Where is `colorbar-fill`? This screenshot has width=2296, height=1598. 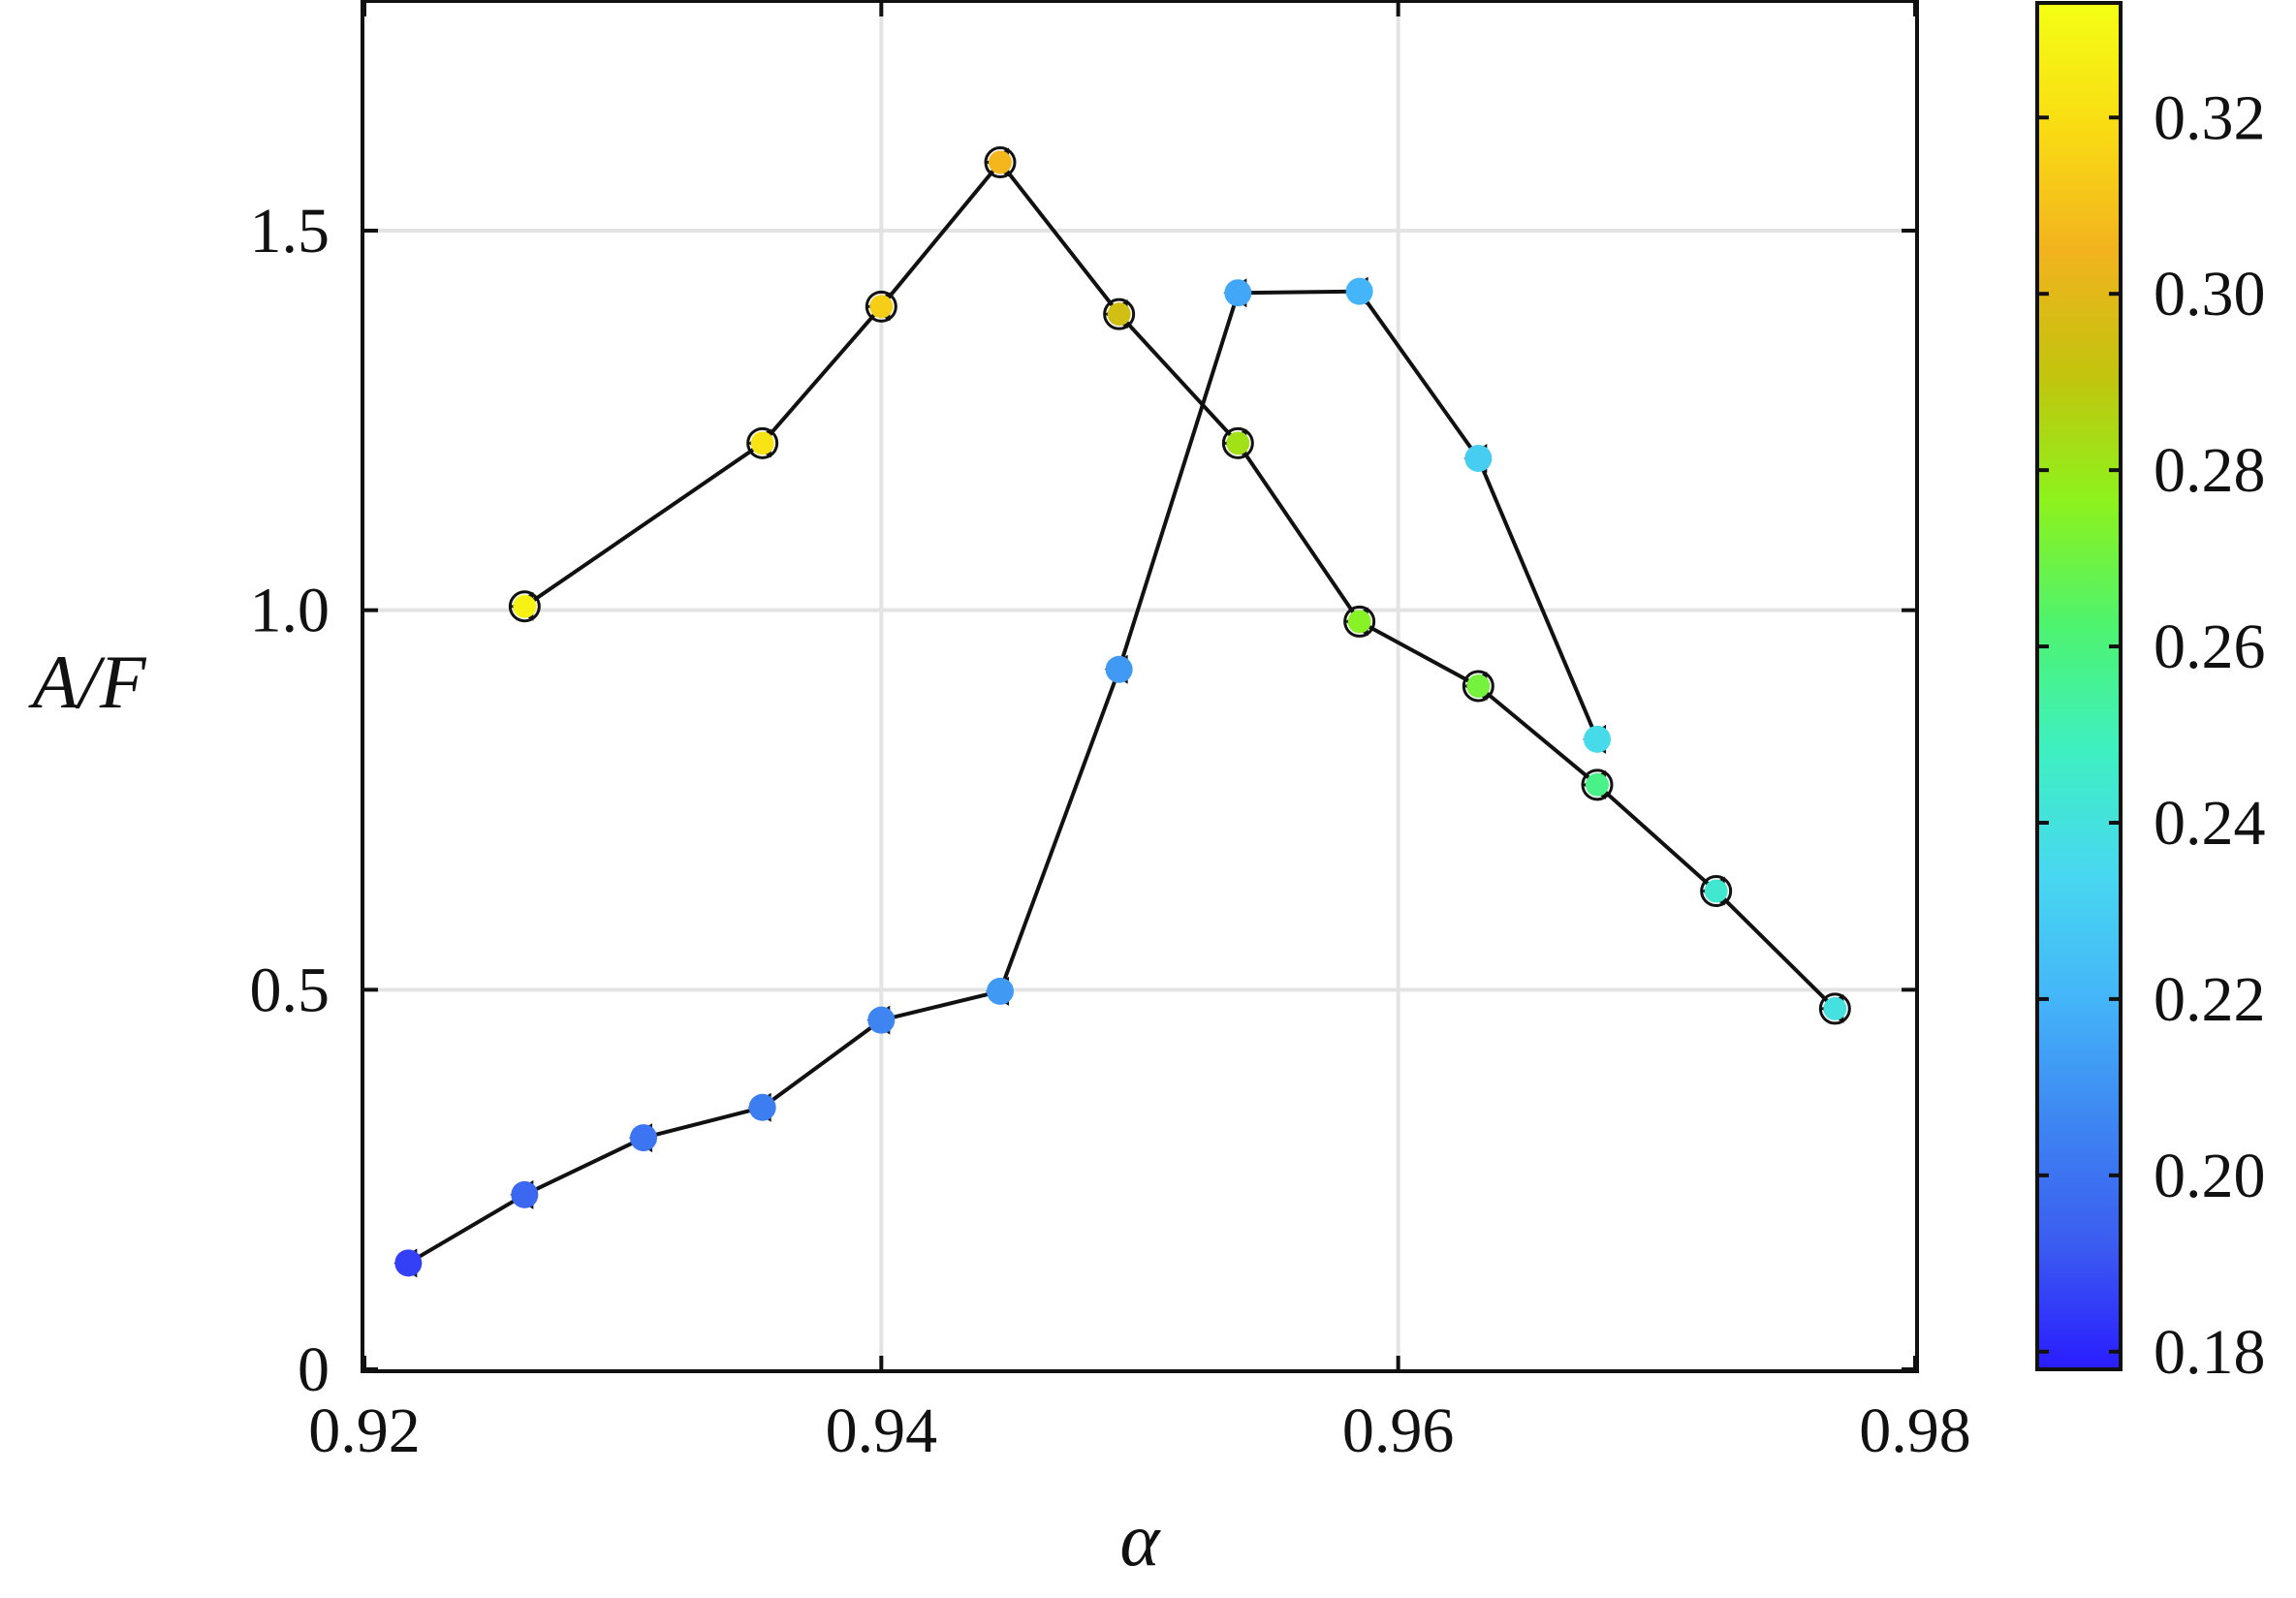
colorbar-fill is located at coordinates (2079, 686).